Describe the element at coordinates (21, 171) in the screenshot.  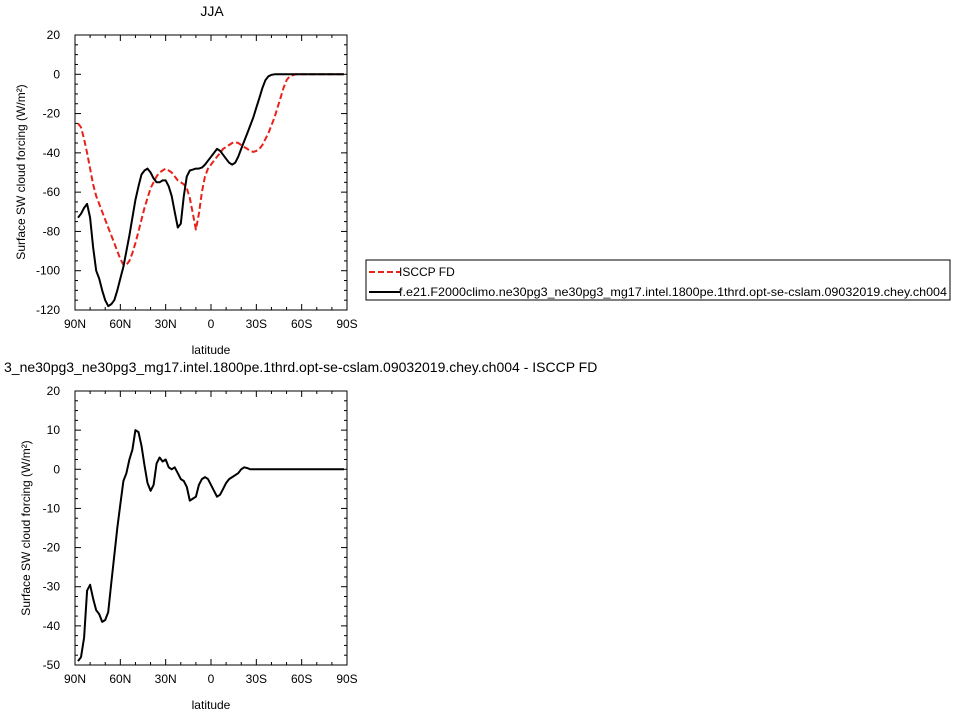
I see `top-chart-ylabel: Surface SW cloud forcing (W/m²)` at that location.